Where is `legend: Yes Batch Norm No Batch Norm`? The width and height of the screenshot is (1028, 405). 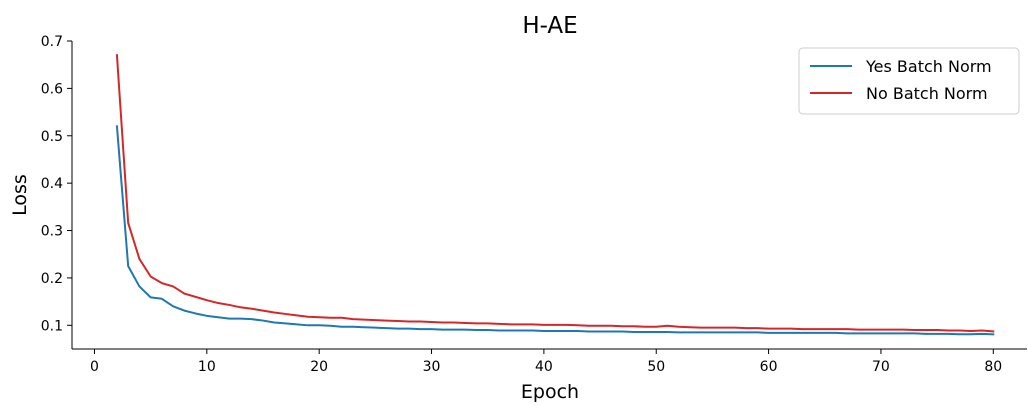
legend: Yes Batch Norm No Batch Norm is located at coordinates (909, 81).